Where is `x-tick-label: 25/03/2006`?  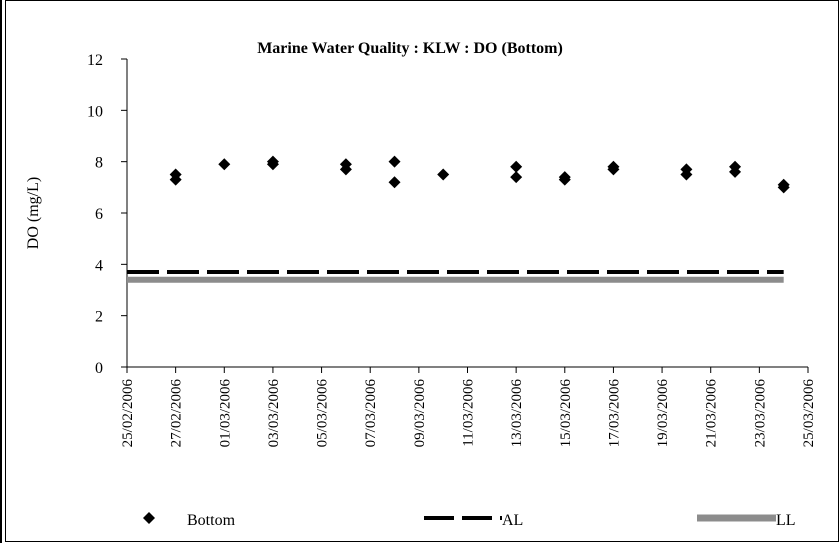
x-tick-label: 25/03/2006 is located at coordinates (809, 413).